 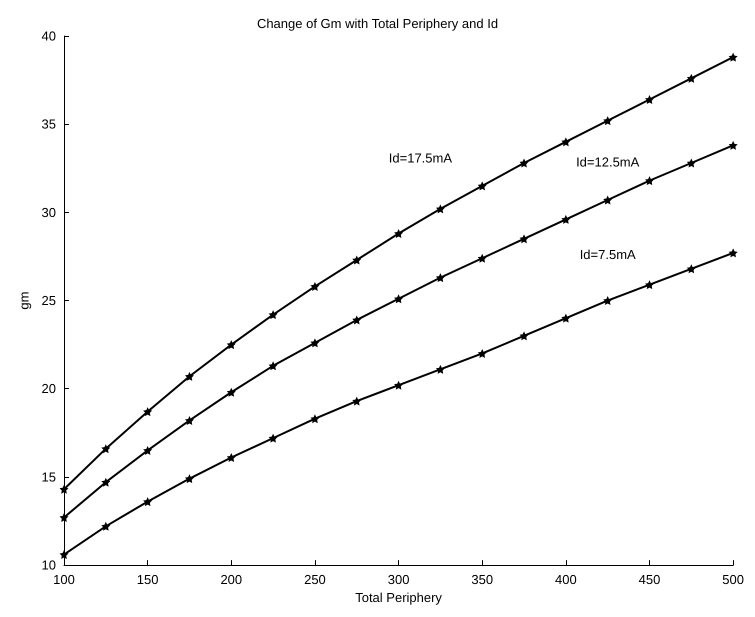 What do you see at coordinates (733, 580) in the screenshot?
I see `x-tick-label: 500` at bounding box center [733, 580].